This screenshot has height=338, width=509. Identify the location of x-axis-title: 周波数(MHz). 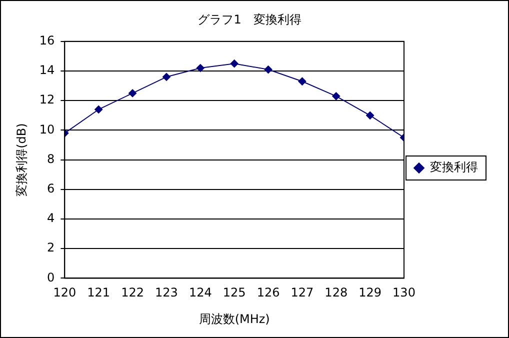
(234, 319).